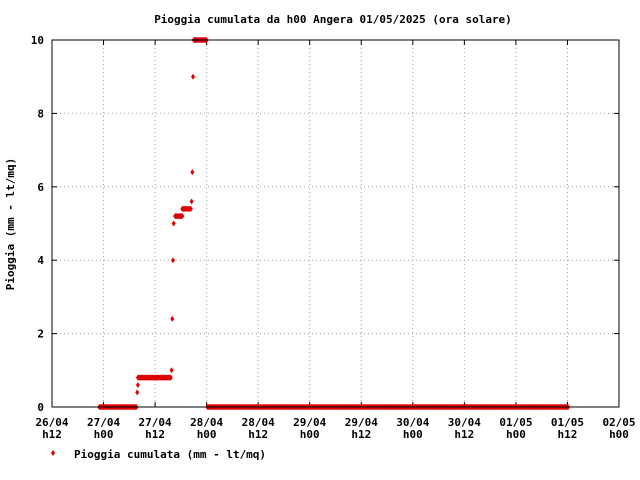 The image size is (640, 480). What do you see at coordinates (40, 187) in the screenshot?
I see `y-tick-label: 6` at bounding box center [40, 187].